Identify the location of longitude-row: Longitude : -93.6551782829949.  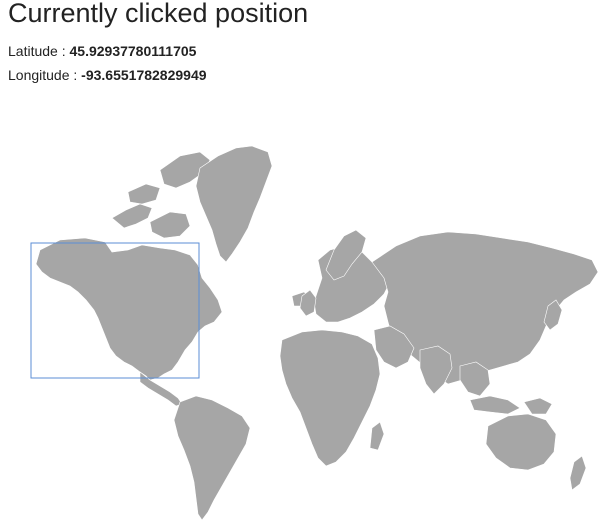
(107, 75).